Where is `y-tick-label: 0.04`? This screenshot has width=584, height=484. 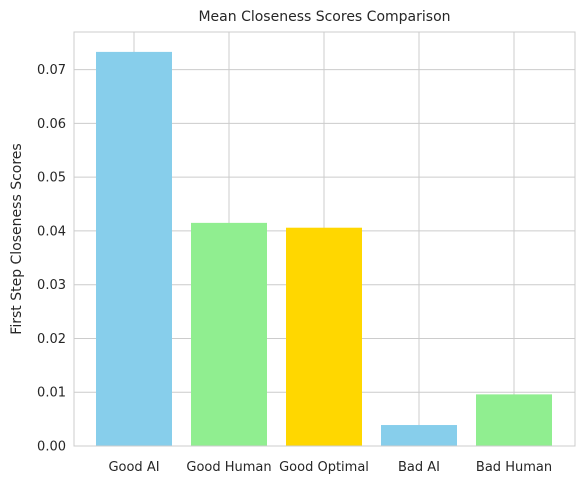
y-tick-label: 0.04 is located at coordinates (51, 231).